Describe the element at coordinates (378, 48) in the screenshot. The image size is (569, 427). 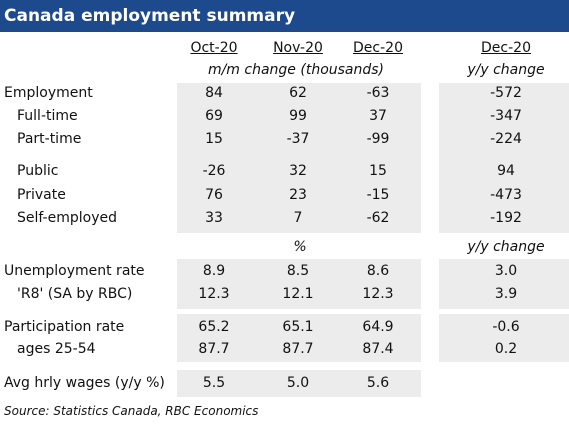
I see `col-header-dec: Dec-20` at that location.